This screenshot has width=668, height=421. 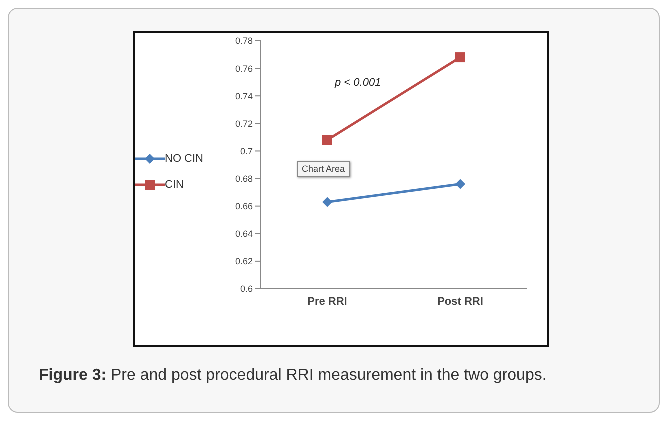 What do you see at coordinates (174, 185) in the screenshot?
I see `legend-label: CIN` at bounding box center [174, 185].